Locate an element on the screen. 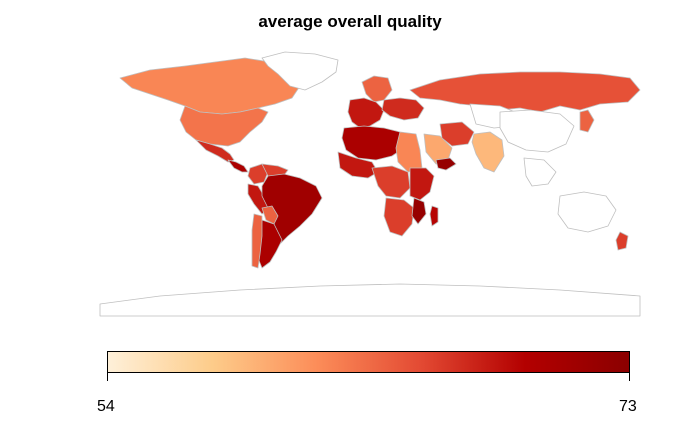  region-chile is located at coordinates (257, 241).